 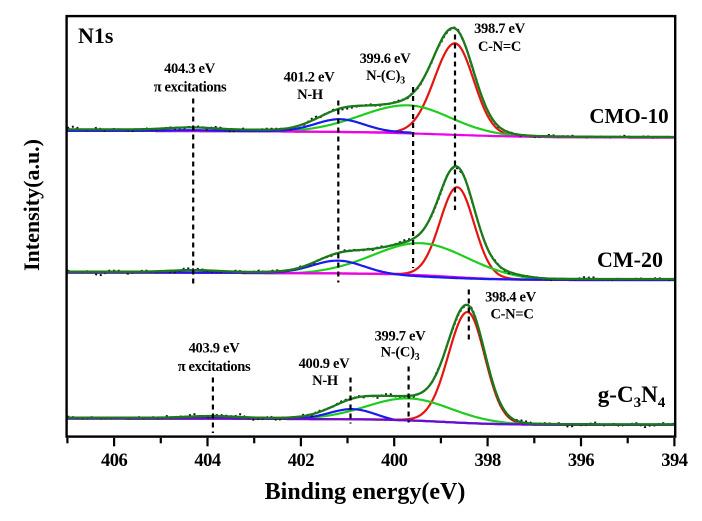 What do you see at coordinates (325, 364) in the screenshot?
I see `svg-text: 400.9 eV` at bounding box center [325, 364].